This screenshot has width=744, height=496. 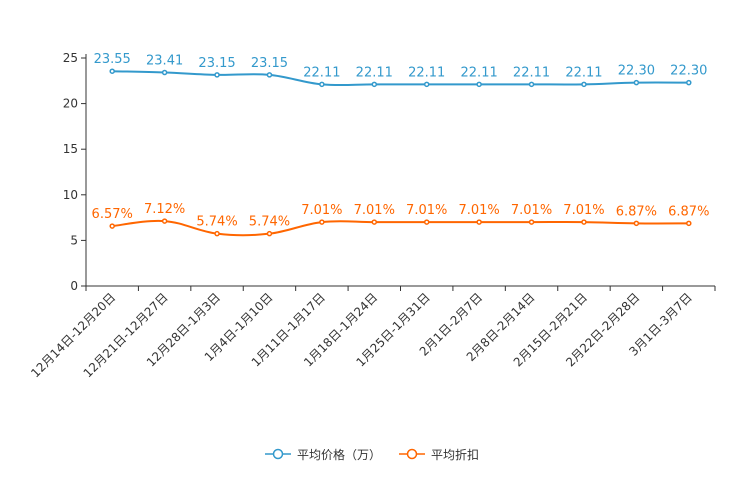 What do you see at coordinates (338, 454) in the screenshot?
I see `legend-label-price: 平均价格（万）` at bounding box center [338, 454].